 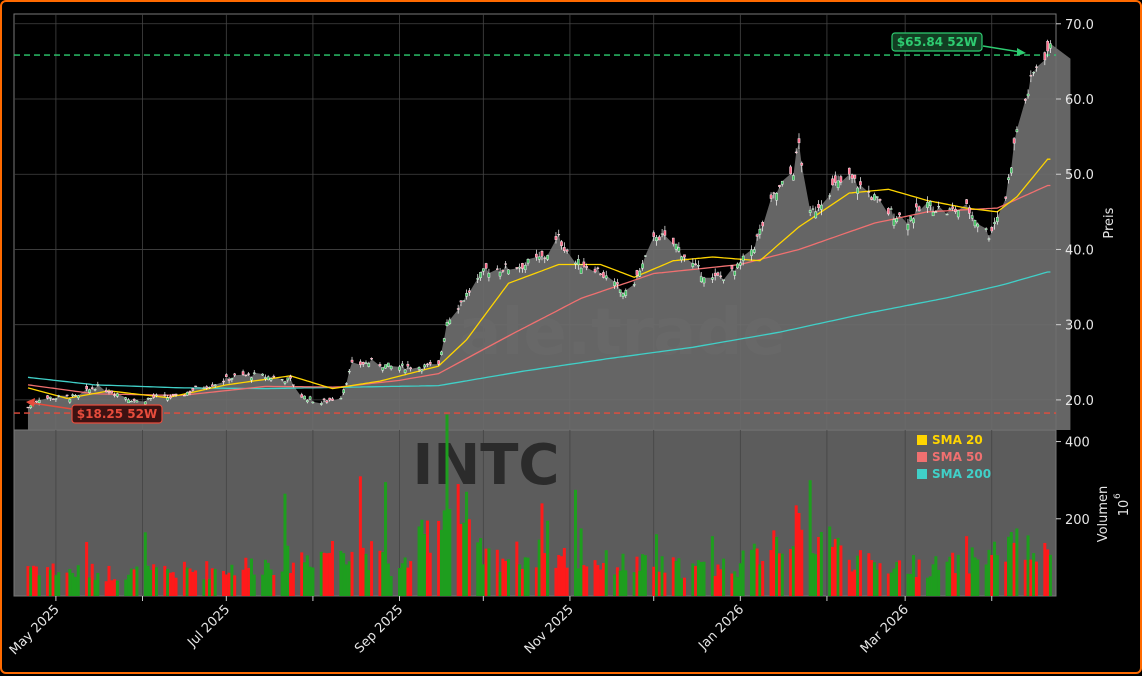 What do you see at coordinates (94, 411) in the screenshot?
I see `low-52w-annotation: $18.25 52W` at bounding box center [94, 411].